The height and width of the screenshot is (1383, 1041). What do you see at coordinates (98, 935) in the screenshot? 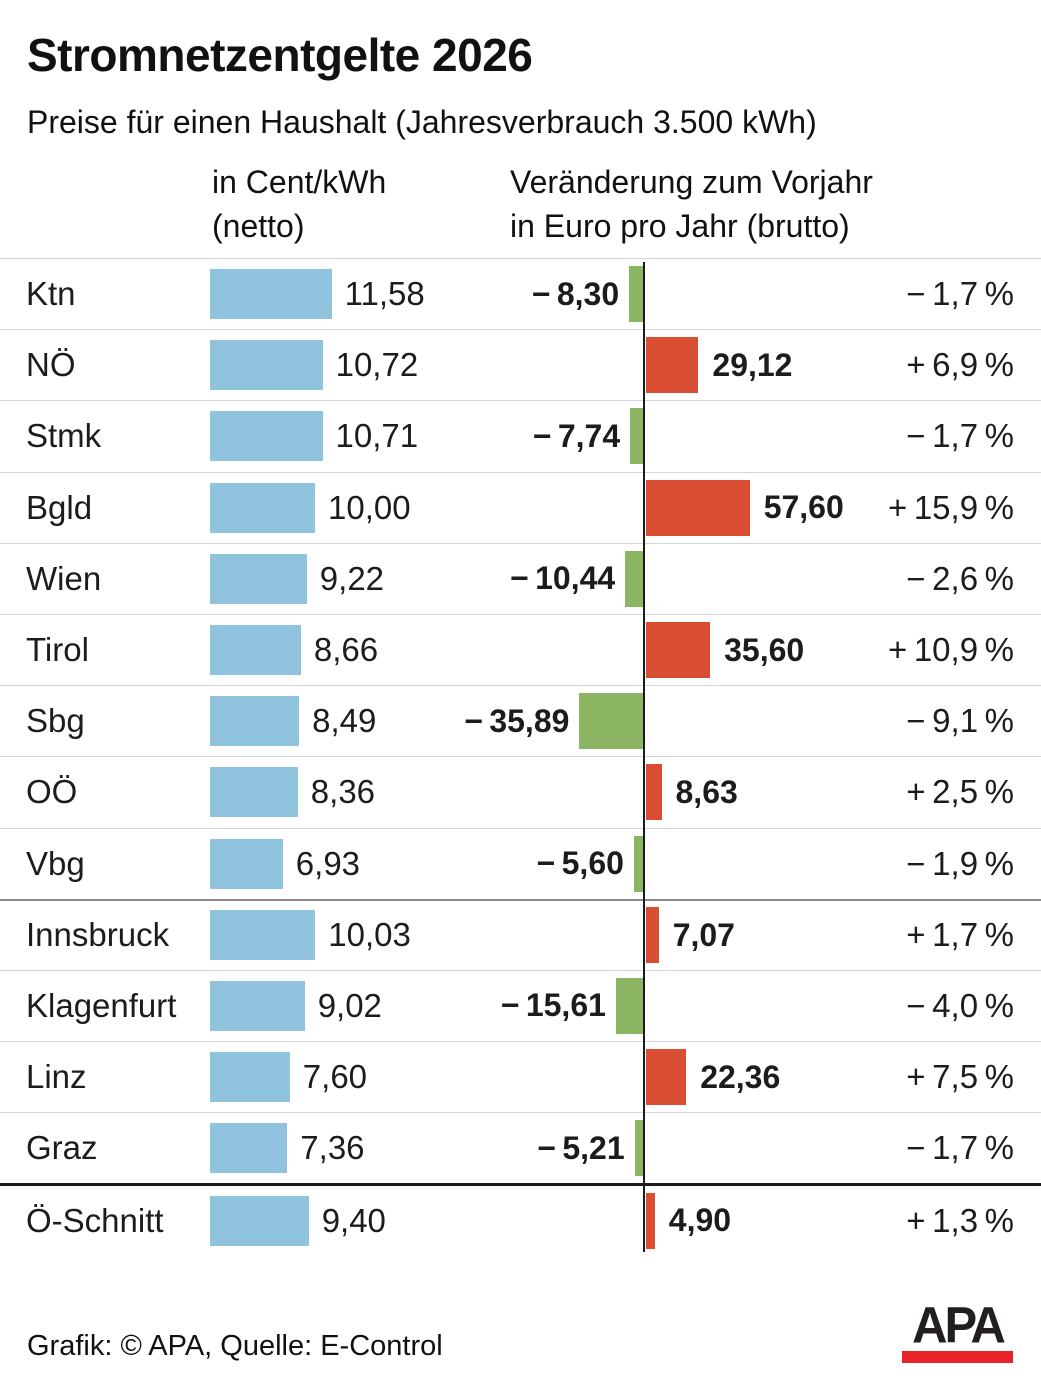
I see `region-label: Innsbruck` at bounding box center [98, 935].